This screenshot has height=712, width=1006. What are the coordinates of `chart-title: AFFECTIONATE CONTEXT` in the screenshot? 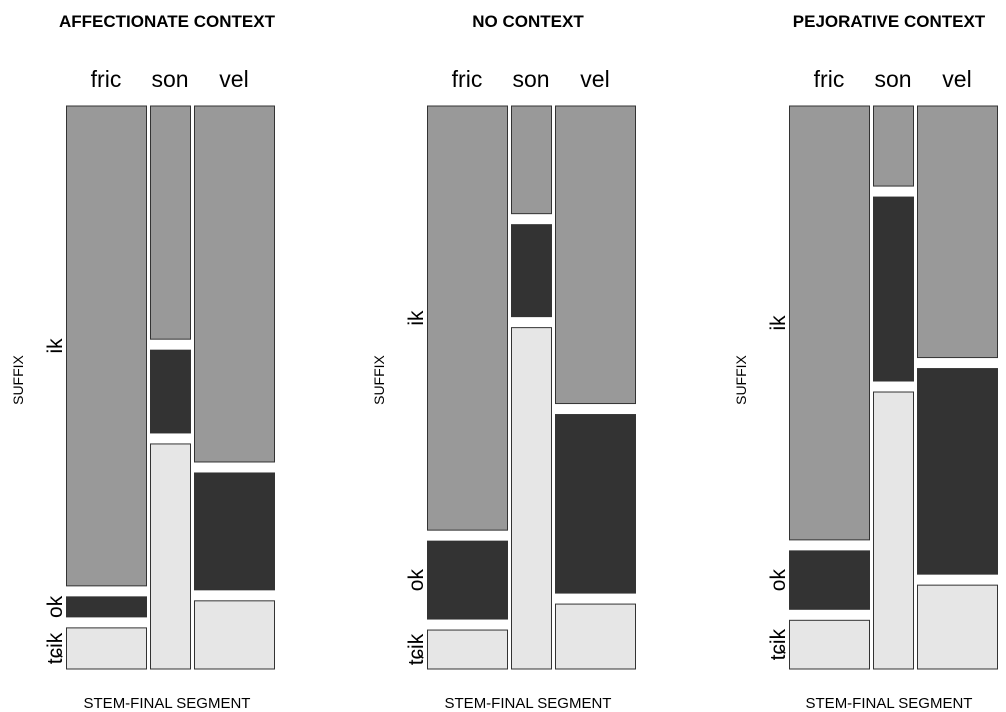 It's located at (167, 21).